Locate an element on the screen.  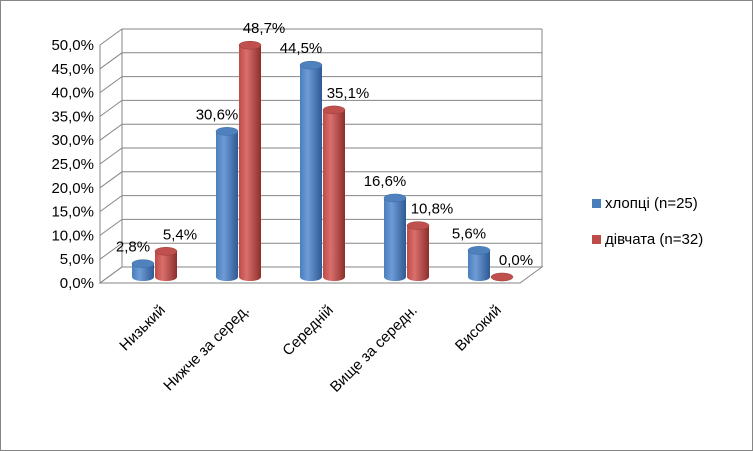
x-tick-label: Середній is located at coordinates (307, 330).